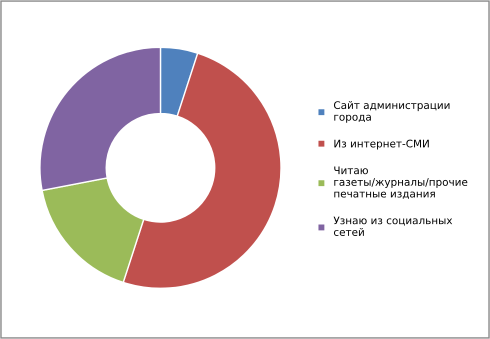 This screenshot has width=490, height=339. I want to click on legend-label: Сайт администрации города, so click(392, 112).